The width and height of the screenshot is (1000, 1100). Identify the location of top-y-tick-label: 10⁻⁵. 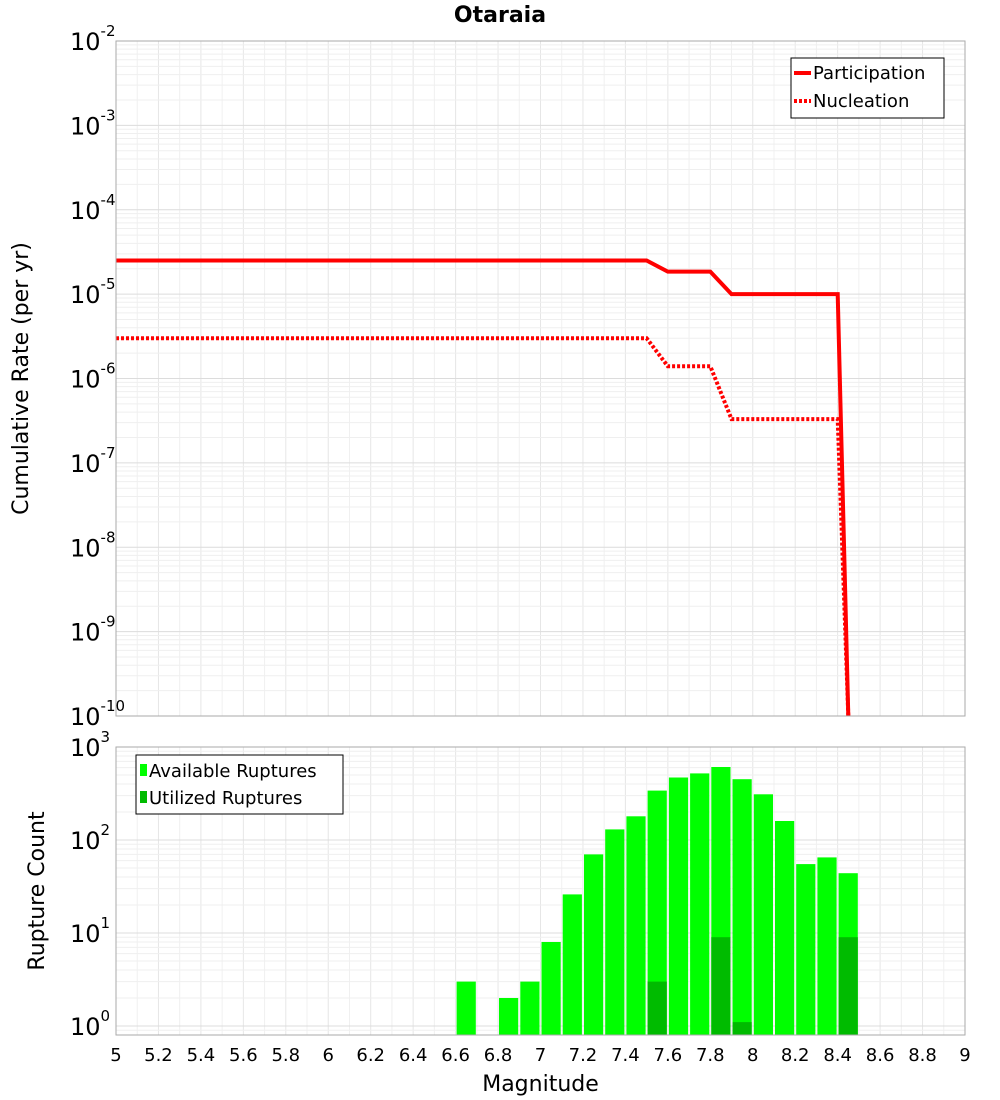
(93, 292).